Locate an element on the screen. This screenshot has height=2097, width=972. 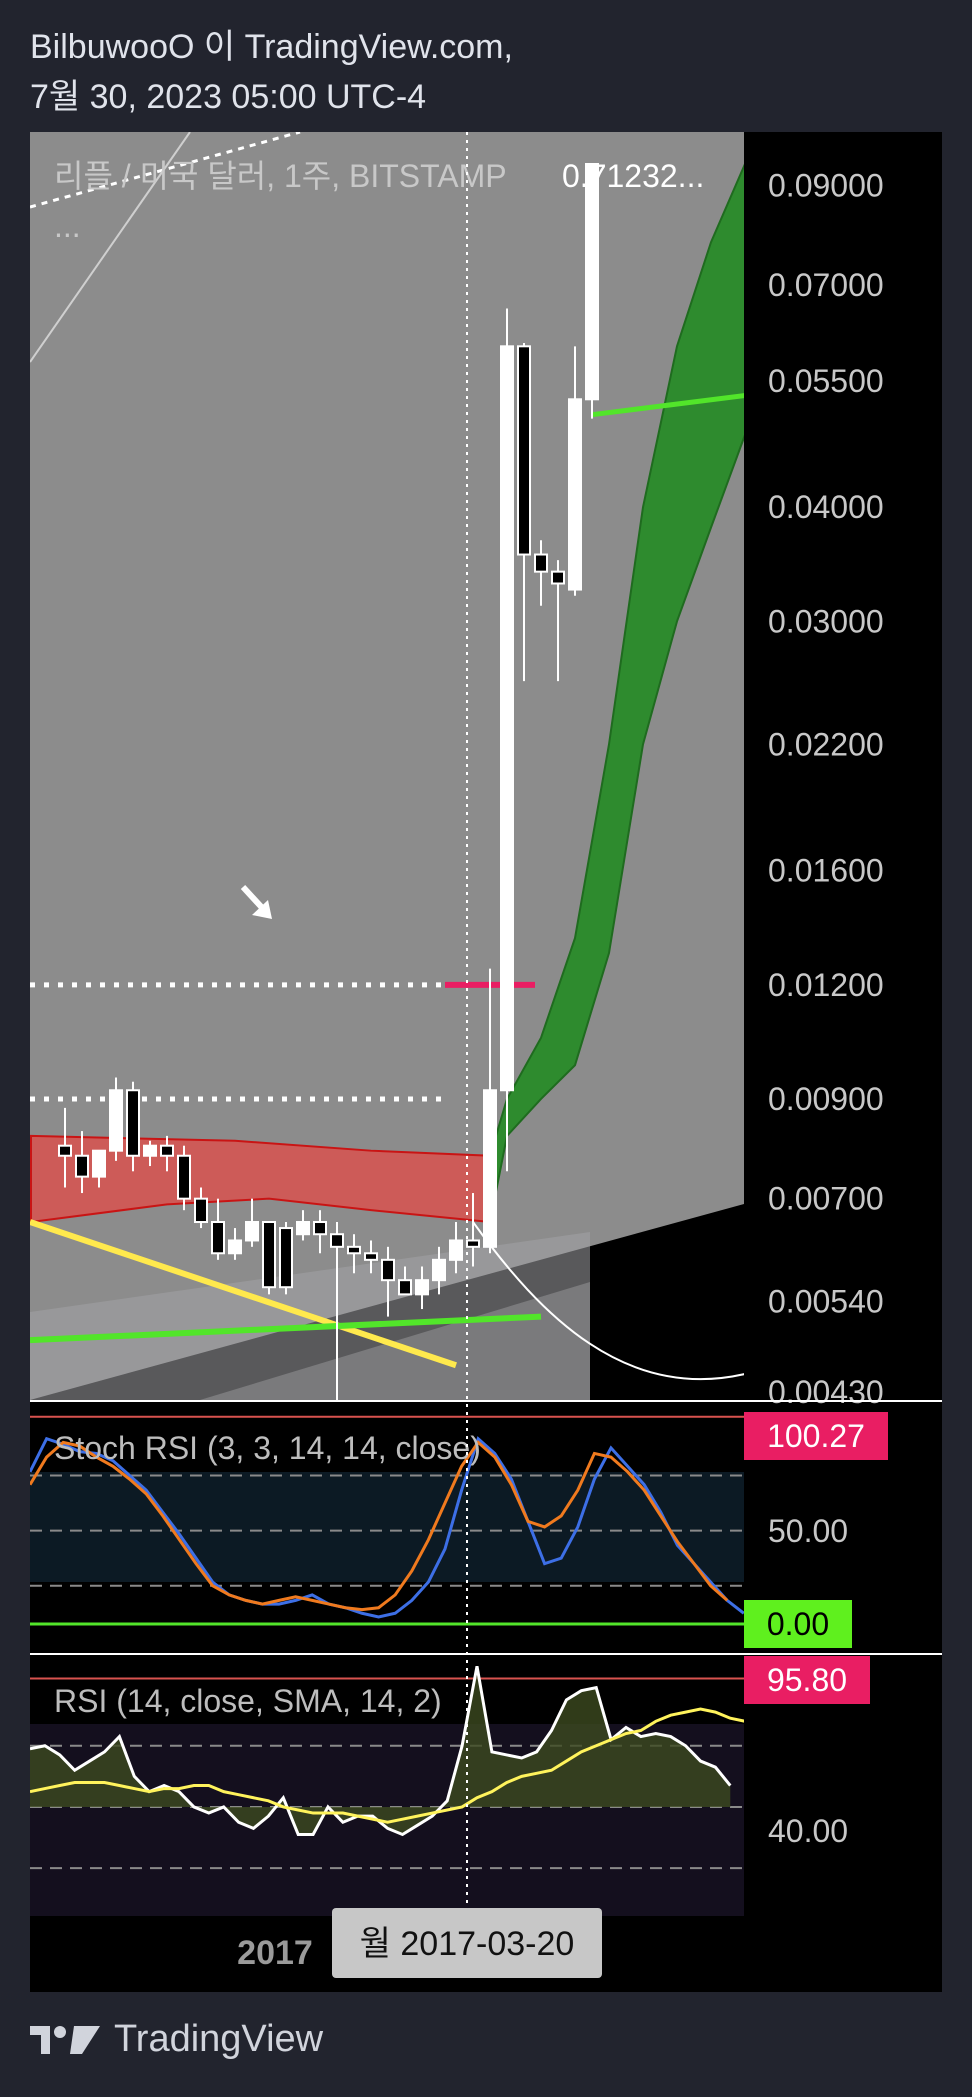
rsi-value-badge is located at coordinates (807, 1680).